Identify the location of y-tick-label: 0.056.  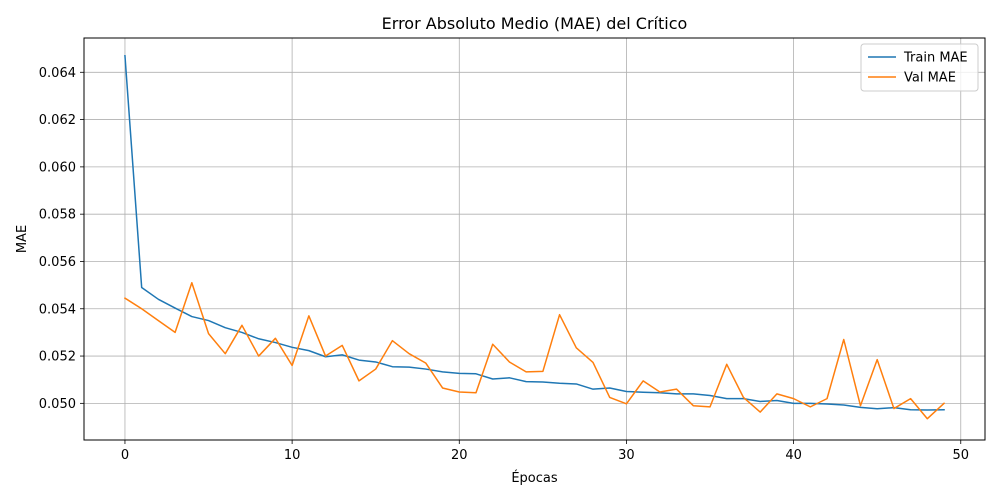
(57, 262).